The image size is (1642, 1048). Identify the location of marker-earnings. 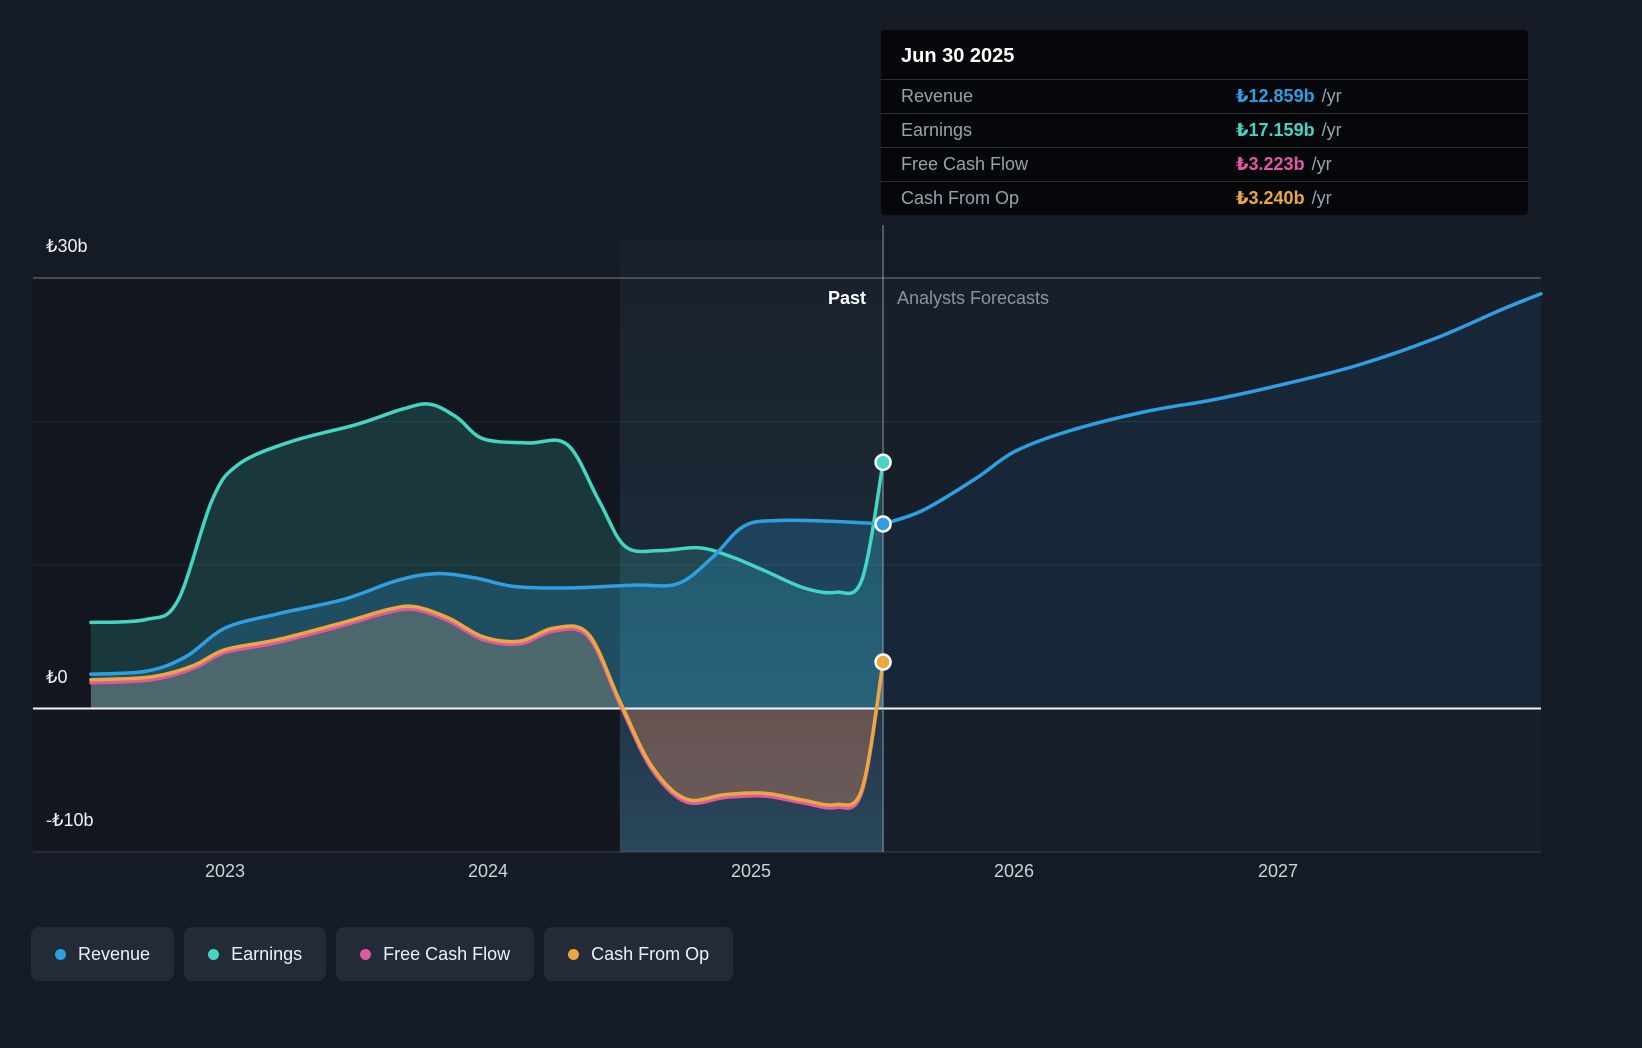
(883, 462).